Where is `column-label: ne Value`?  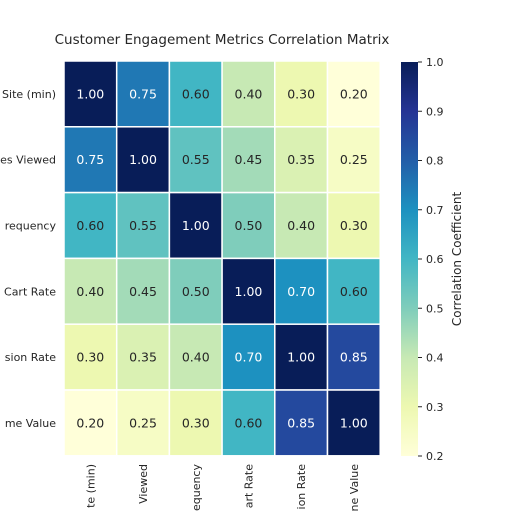
column-label: ne Value is located at coordinates (354, 488).